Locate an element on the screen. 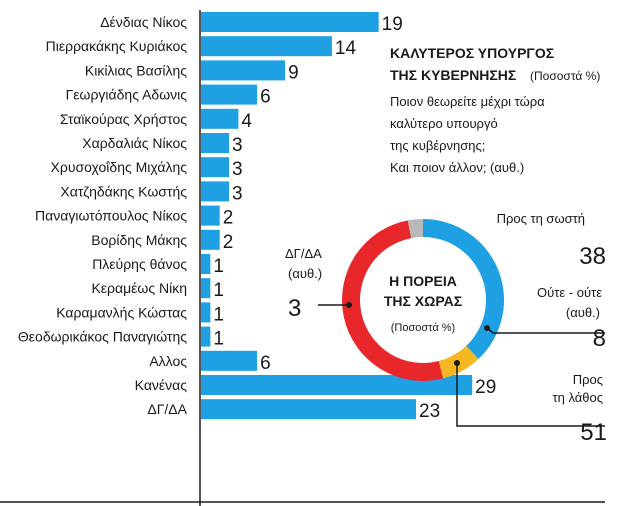 The image size is (628, 506). category-label: Κεραμέως Νίκη is located at coordinates (139, 288).